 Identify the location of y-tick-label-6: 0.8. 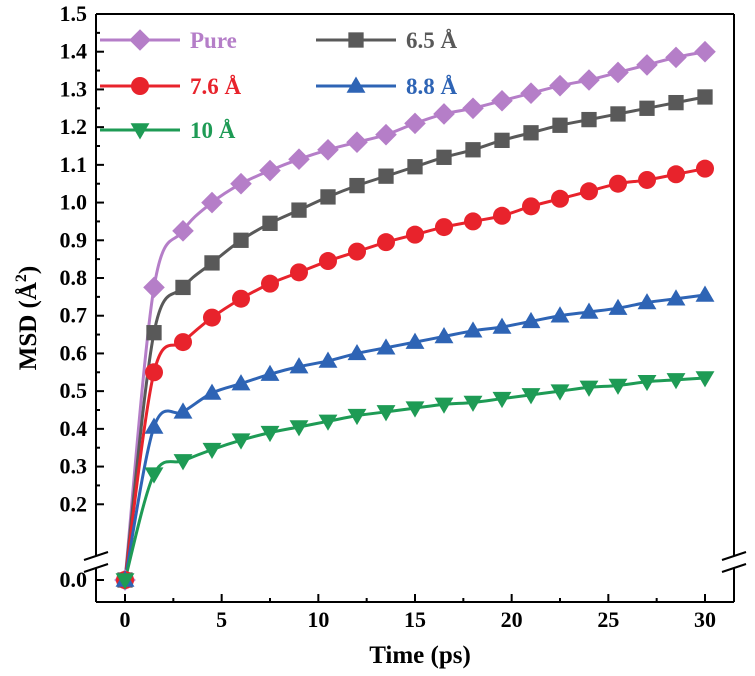
(74, 277).